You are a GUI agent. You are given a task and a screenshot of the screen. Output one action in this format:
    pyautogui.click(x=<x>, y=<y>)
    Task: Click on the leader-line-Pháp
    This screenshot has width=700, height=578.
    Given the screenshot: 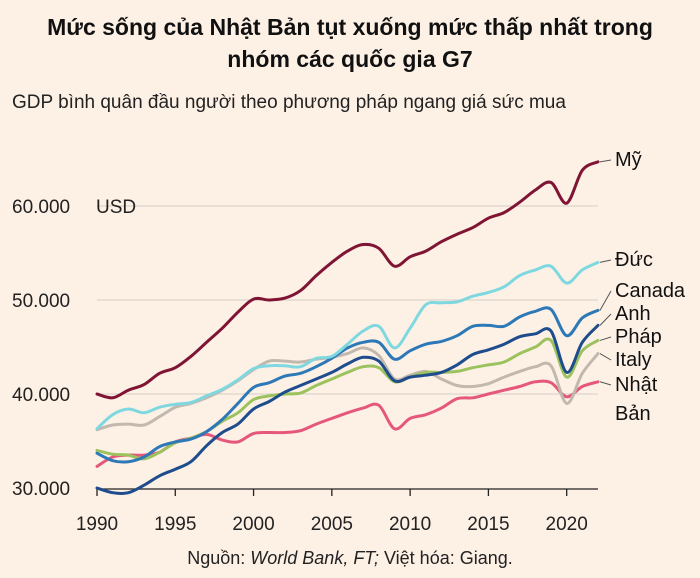 What is the action you would take?
    pyautogui.click(x=605, y=338)
    